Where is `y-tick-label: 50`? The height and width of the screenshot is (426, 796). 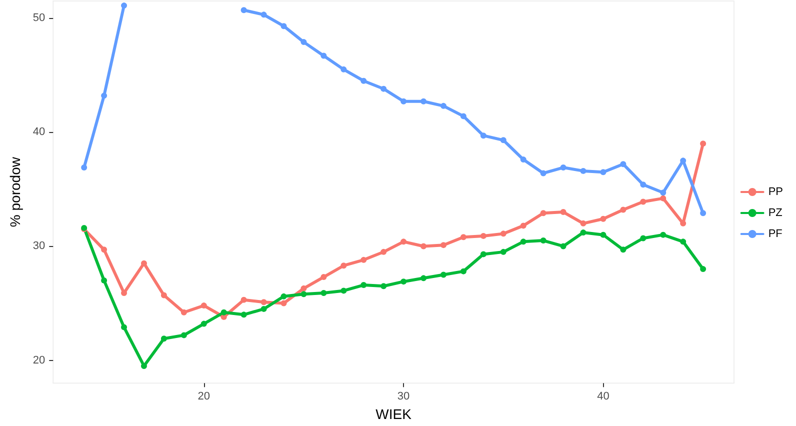 y-tick-label: 50 is located at coordinates (39, 18).